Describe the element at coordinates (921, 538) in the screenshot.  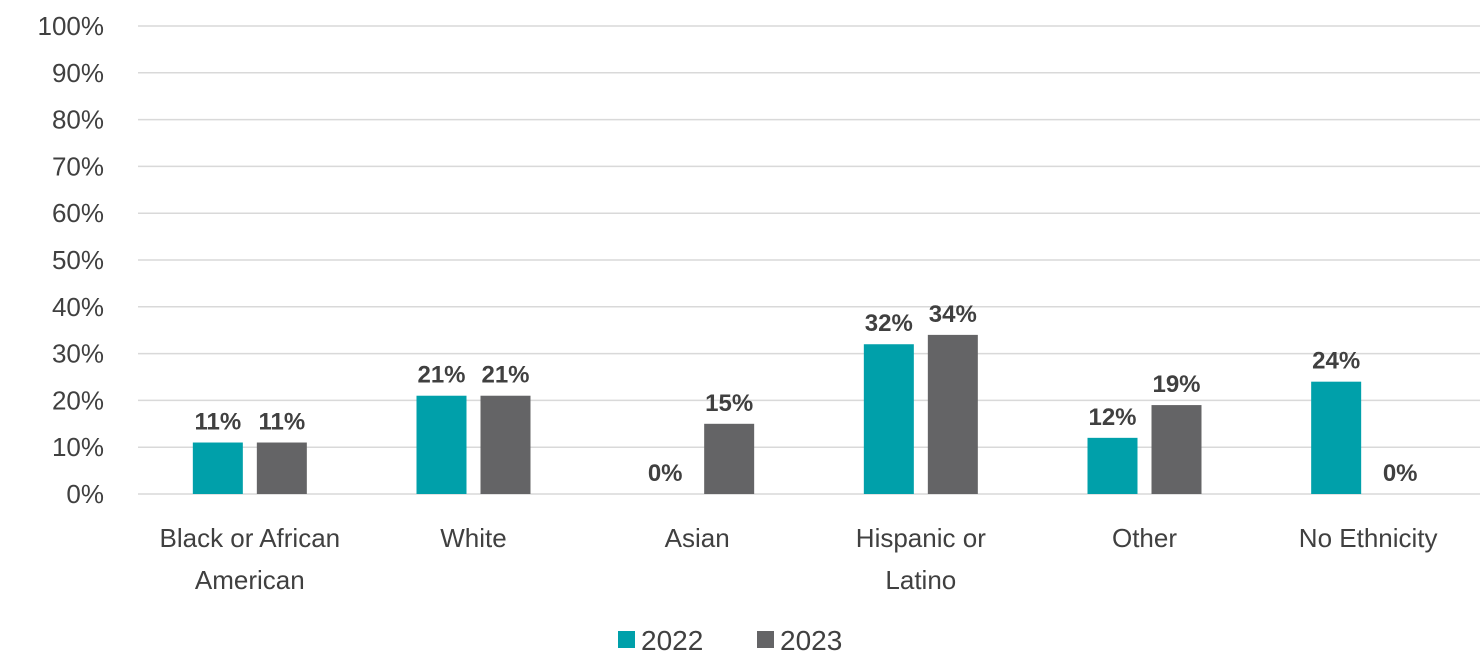
I see `category-label: Hispanic or` at that location.